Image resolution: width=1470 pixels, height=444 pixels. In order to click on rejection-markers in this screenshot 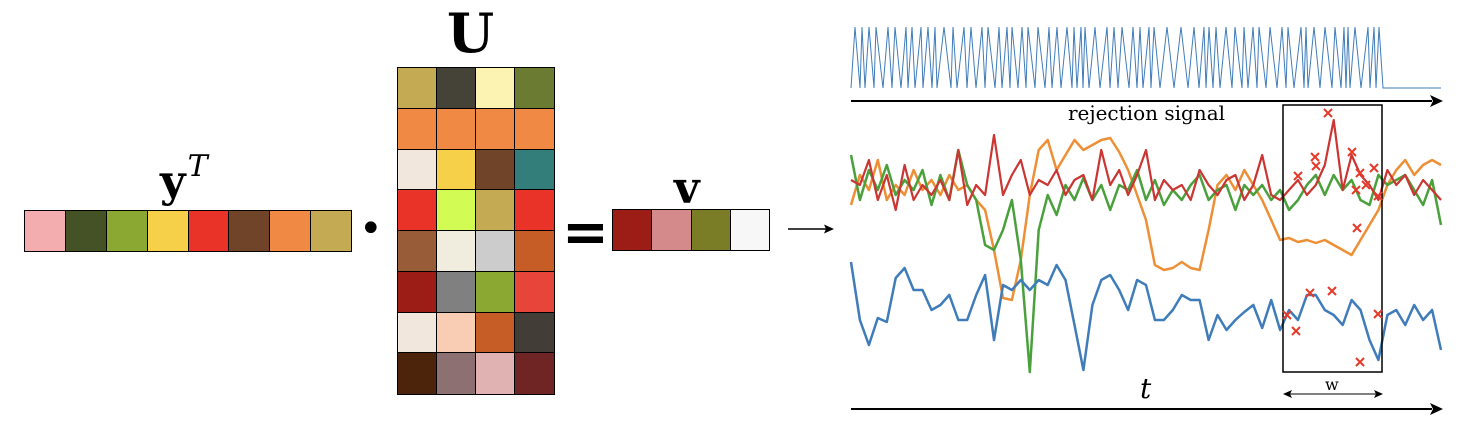, I will do `click(1332, 237)`.